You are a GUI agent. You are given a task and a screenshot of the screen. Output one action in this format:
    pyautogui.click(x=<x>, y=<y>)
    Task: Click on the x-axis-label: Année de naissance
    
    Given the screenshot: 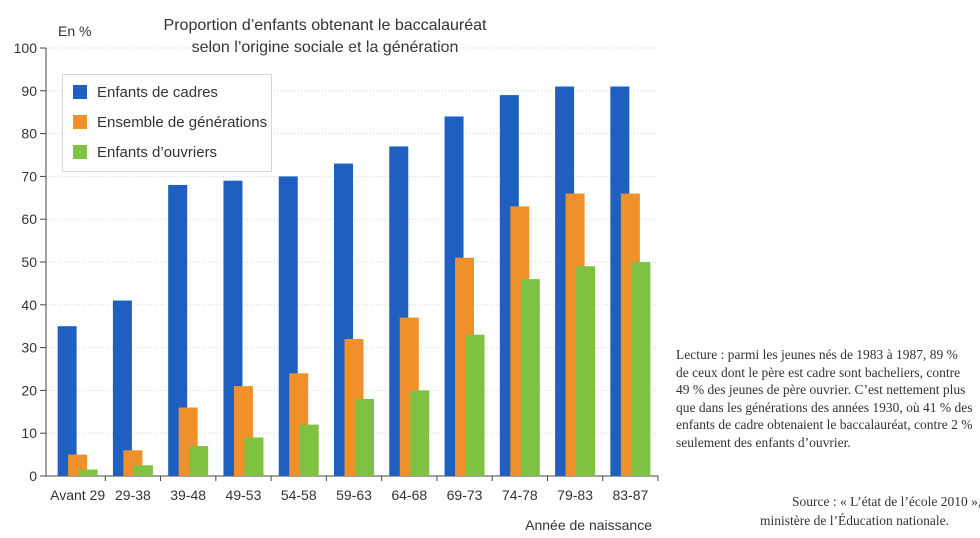 What is the action you would take?
    pyautogui.click(x=588, y=525)
    